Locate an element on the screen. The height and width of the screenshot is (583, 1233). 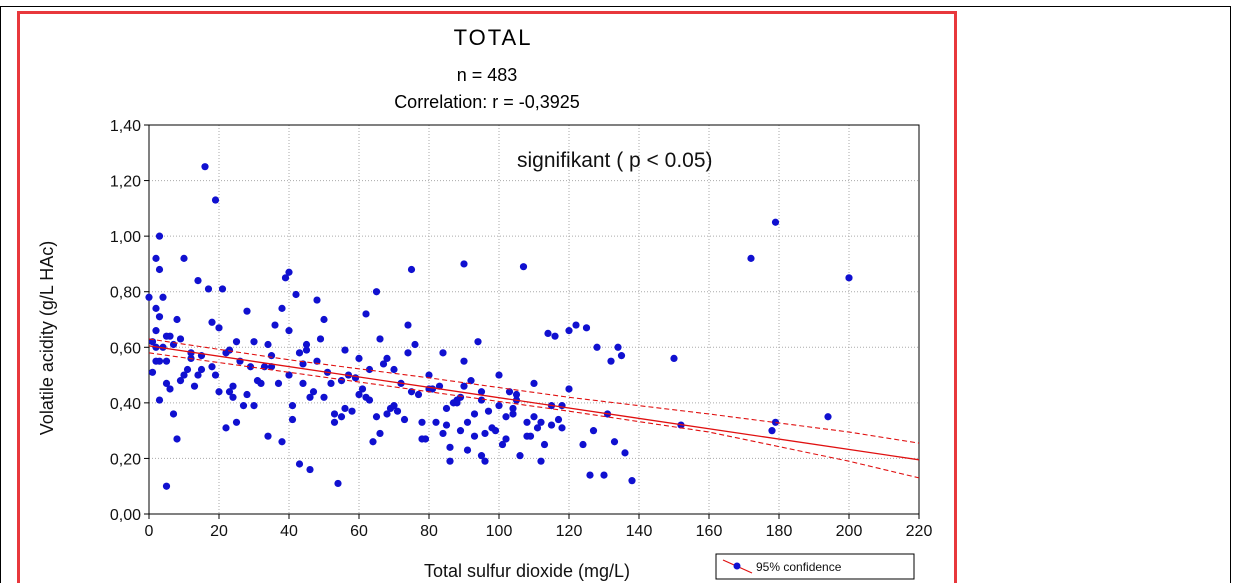
confidence-lower-line is located at coordinates (534, 415).